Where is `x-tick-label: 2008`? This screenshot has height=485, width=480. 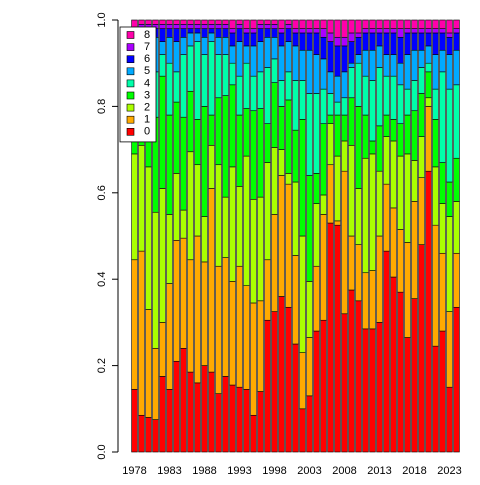 x-tick-label: 2008 is located at coordinates (344, 471).